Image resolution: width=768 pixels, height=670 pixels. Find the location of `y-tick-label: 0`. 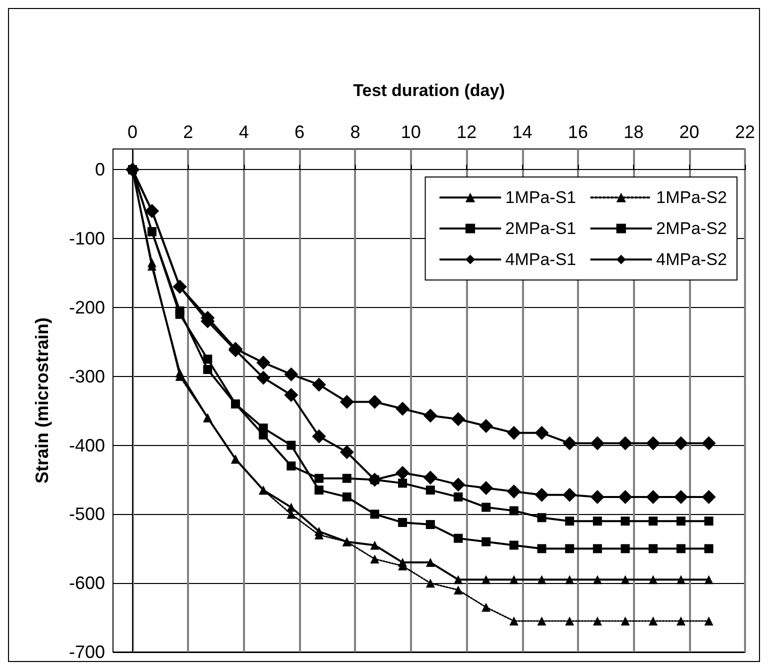

y-tick-label: 0 is located at coordinates (99, 170).